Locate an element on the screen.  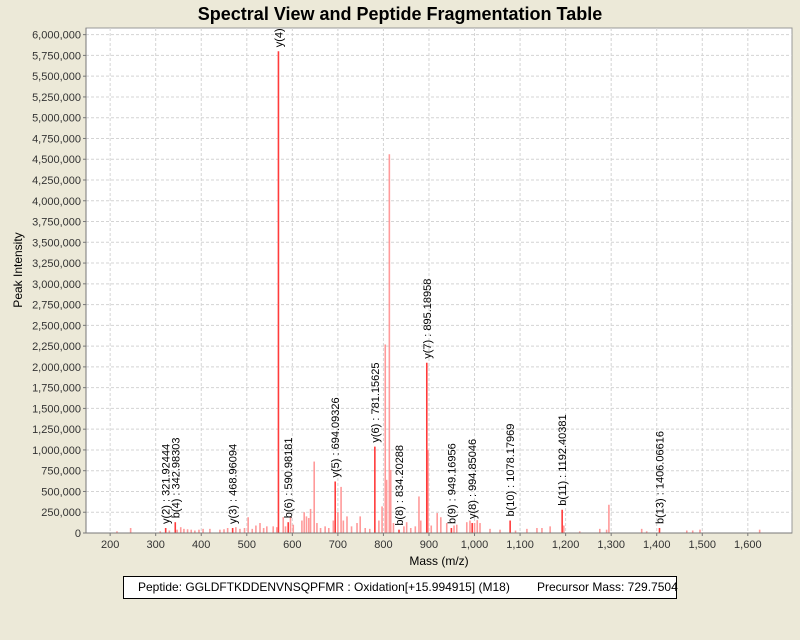
y-tick-label: 4,000,000 is located at coordinates (56, 202).